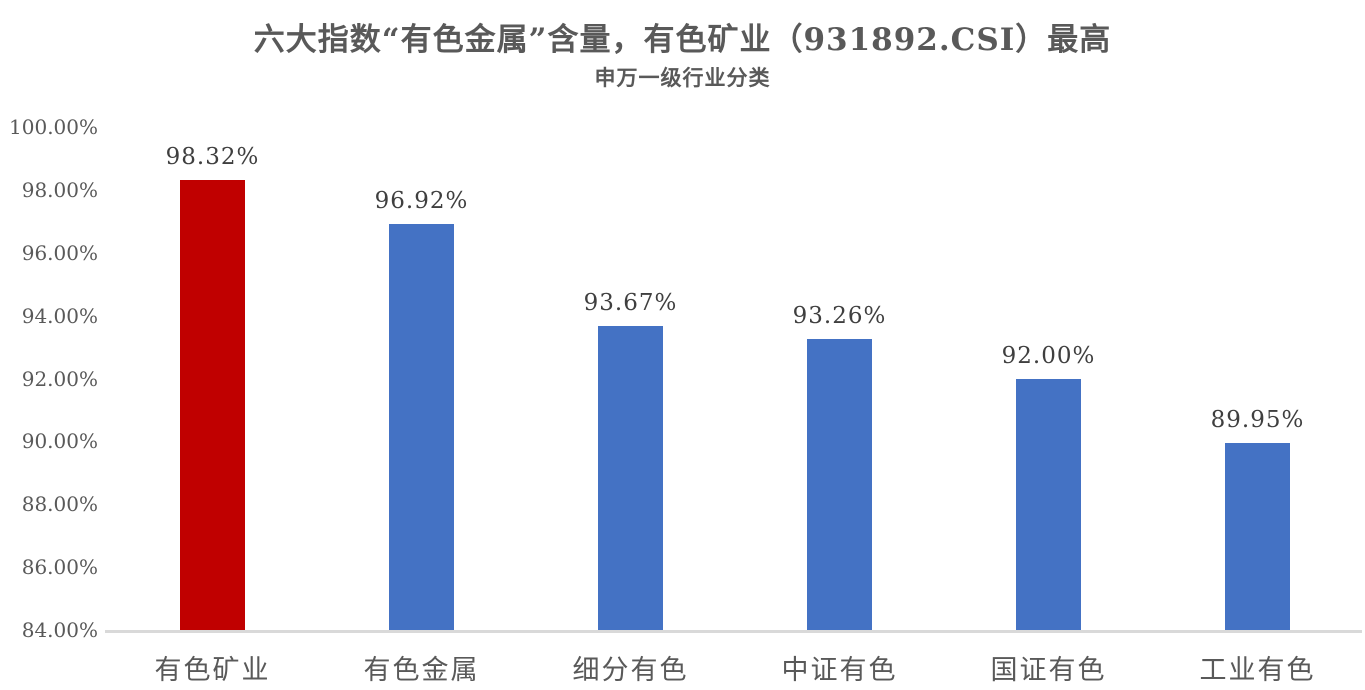 The image size is (1365, 690). Describe the element at coordinates (733, 631) in the screenshot. I see `x-axis-line` at that location.